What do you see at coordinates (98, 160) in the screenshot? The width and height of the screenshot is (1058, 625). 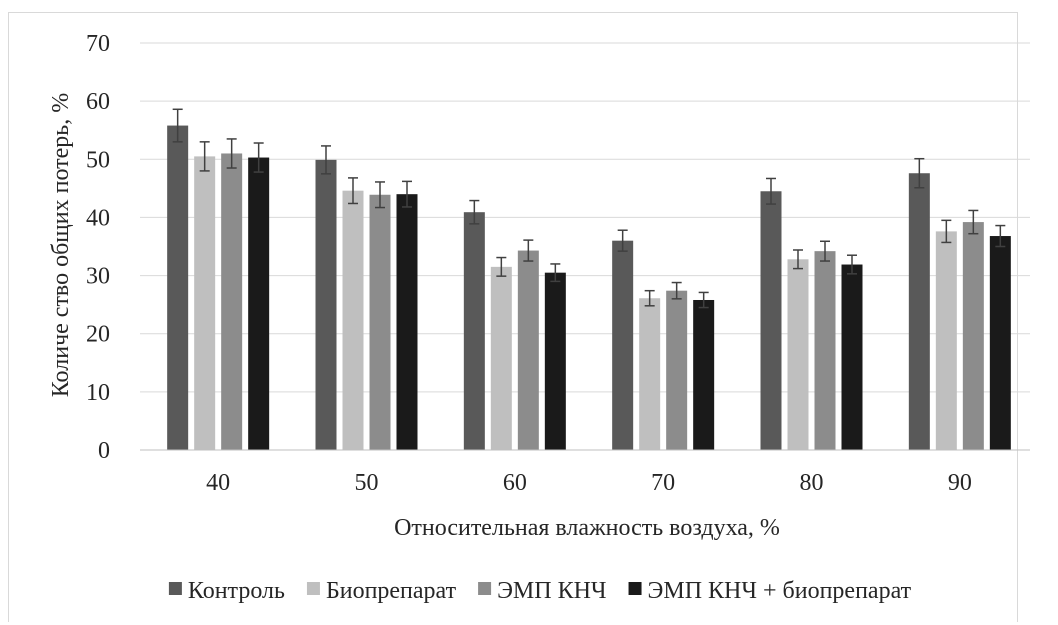 I see `y-tick-label: 50` at bounding box center [98, 160].